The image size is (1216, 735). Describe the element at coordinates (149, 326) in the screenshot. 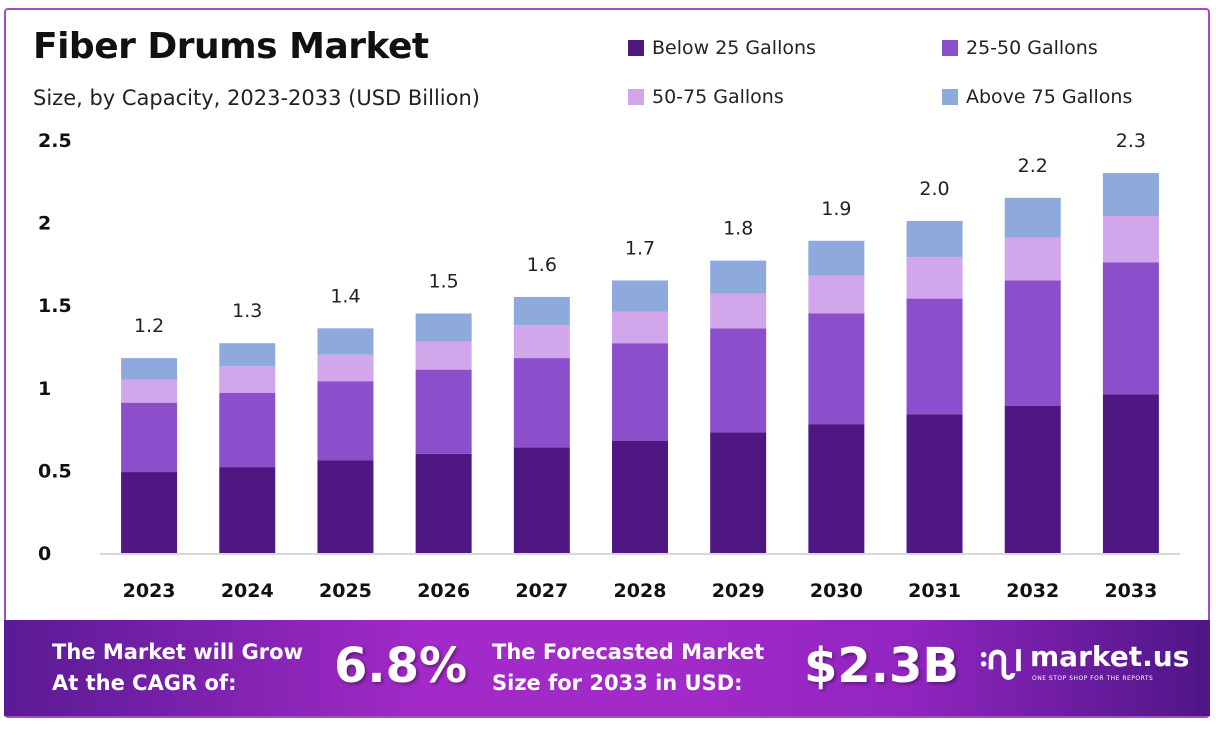

I see `total-label: 1.2` at that location.